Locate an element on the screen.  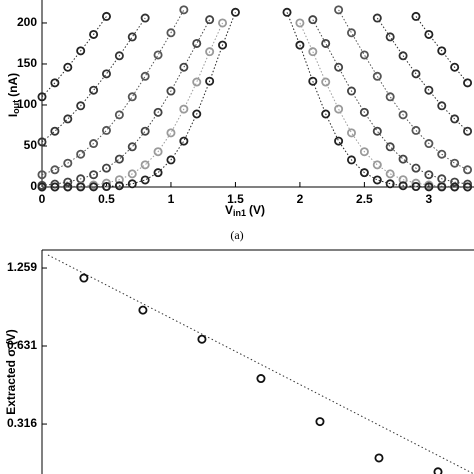
x-tick-label: 0.5 is located at coordinates (106, 199).